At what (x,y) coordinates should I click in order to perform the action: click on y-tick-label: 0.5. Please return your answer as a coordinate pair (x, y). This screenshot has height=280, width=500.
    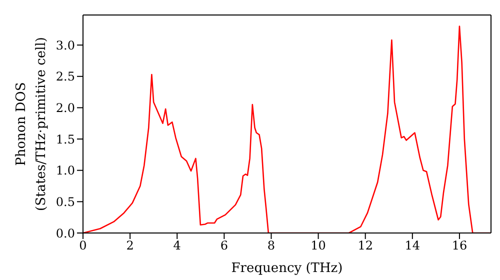
    Looking at the image, I should click on (65, 201).